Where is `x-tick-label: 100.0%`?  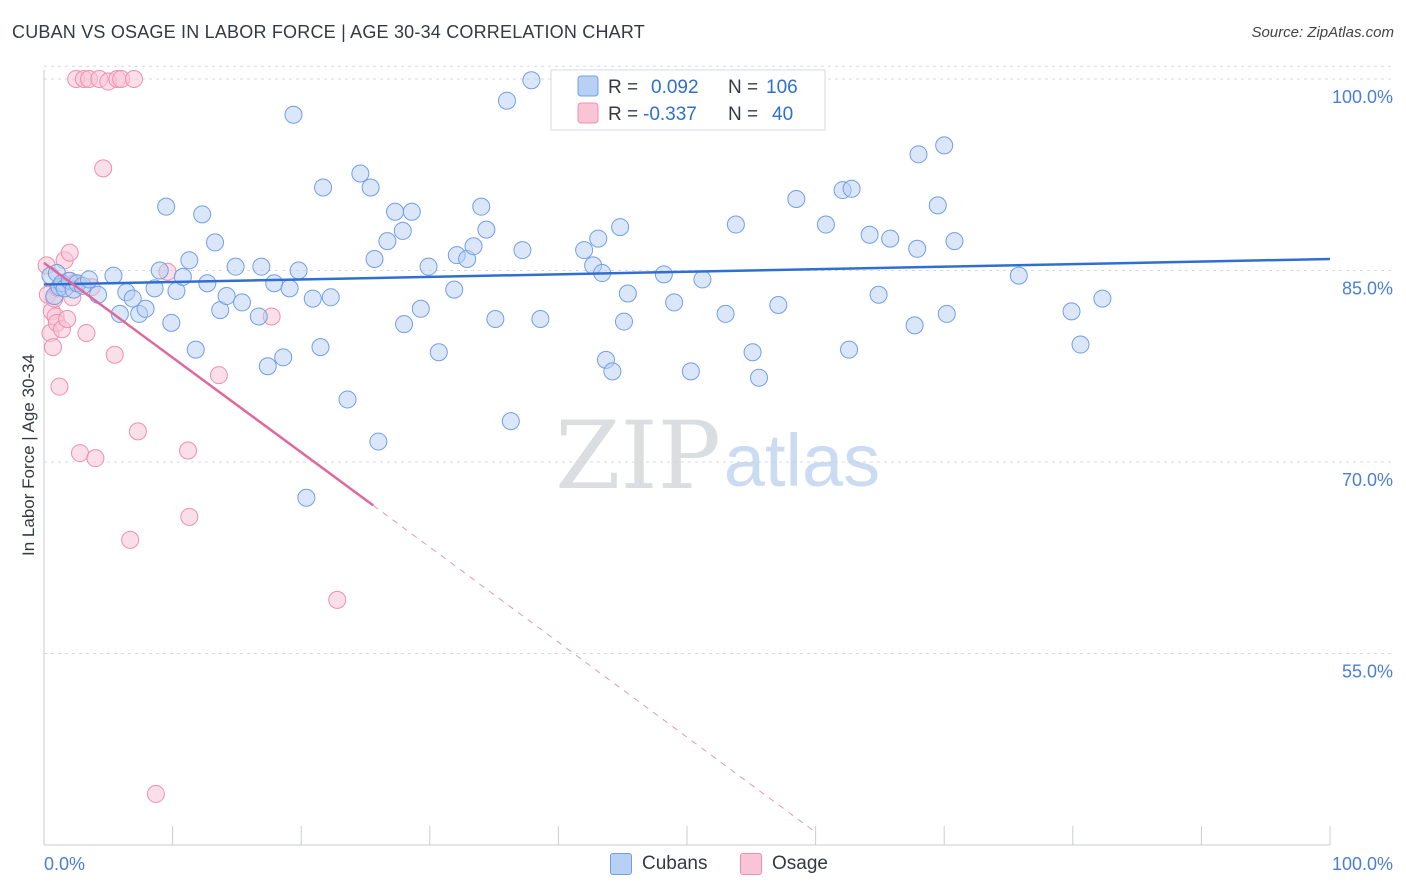
x-tick-label: 100.0% is located at coordinates (1362, 864).